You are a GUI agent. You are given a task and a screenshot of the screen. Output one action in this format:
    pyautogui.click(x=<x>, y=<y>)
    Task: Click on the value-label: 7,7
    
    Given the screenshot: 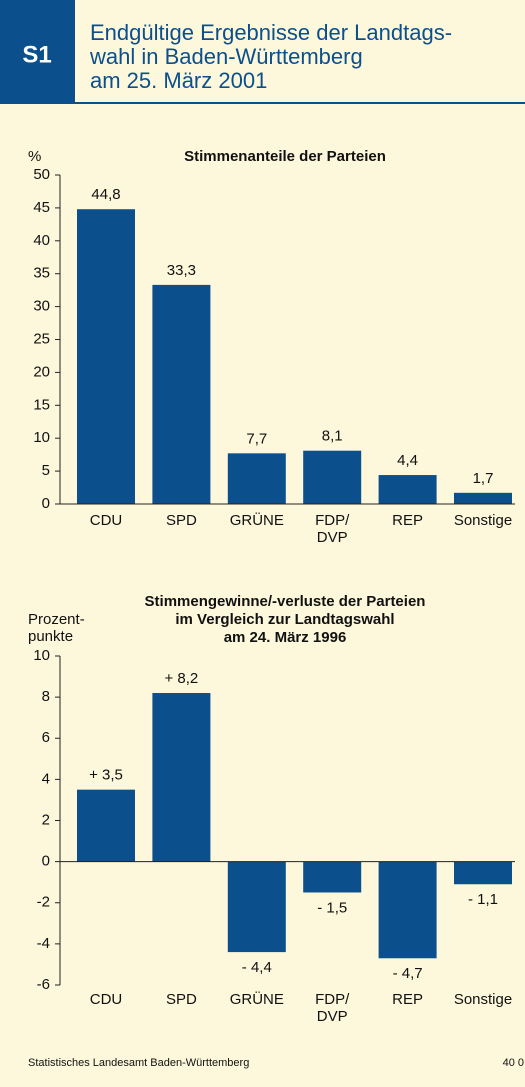 What is the action you would take?
    pyautogui.click(x=256, y=438)
    